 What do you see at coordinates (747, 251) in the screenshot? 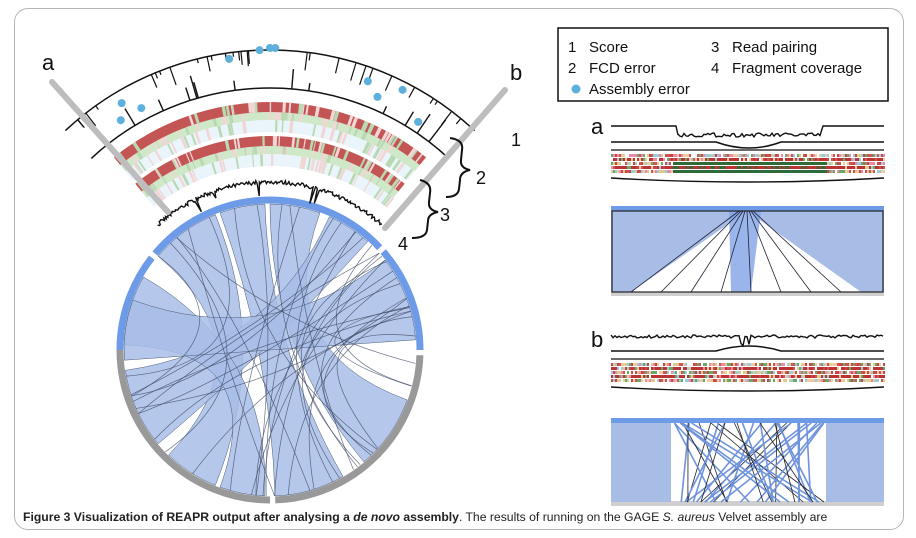
I see `zoom-link-border` at bounding box center [747, 251].